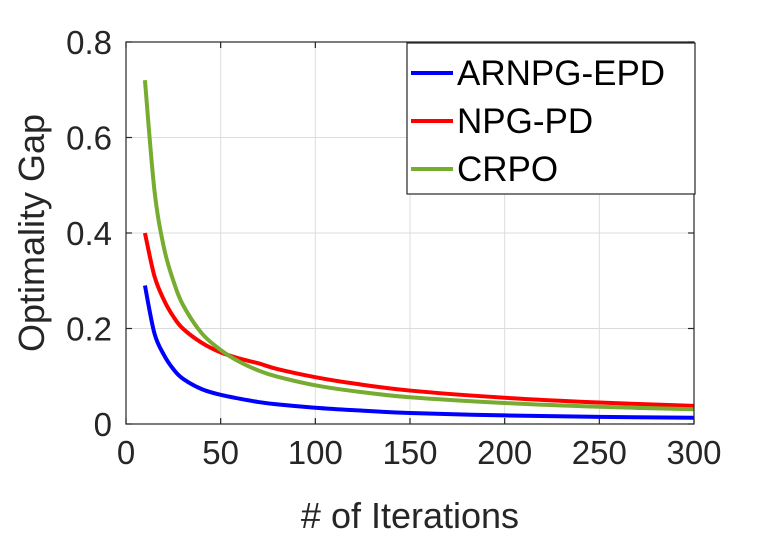 This screenshot has width=768, height=540. What do you see at coordinates (525, 121) in the screenshot?
I see `legend-label-npg-pd: NPG-PD` at bounding box center [525, 121].